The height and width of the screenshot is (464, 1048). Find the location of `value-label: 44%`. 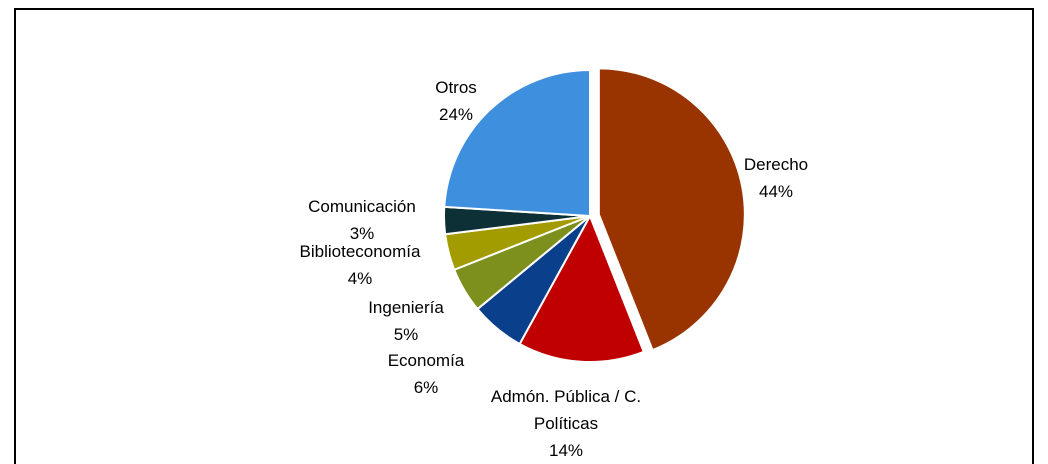

value-label: 44% is located at coordinates (776, 191).